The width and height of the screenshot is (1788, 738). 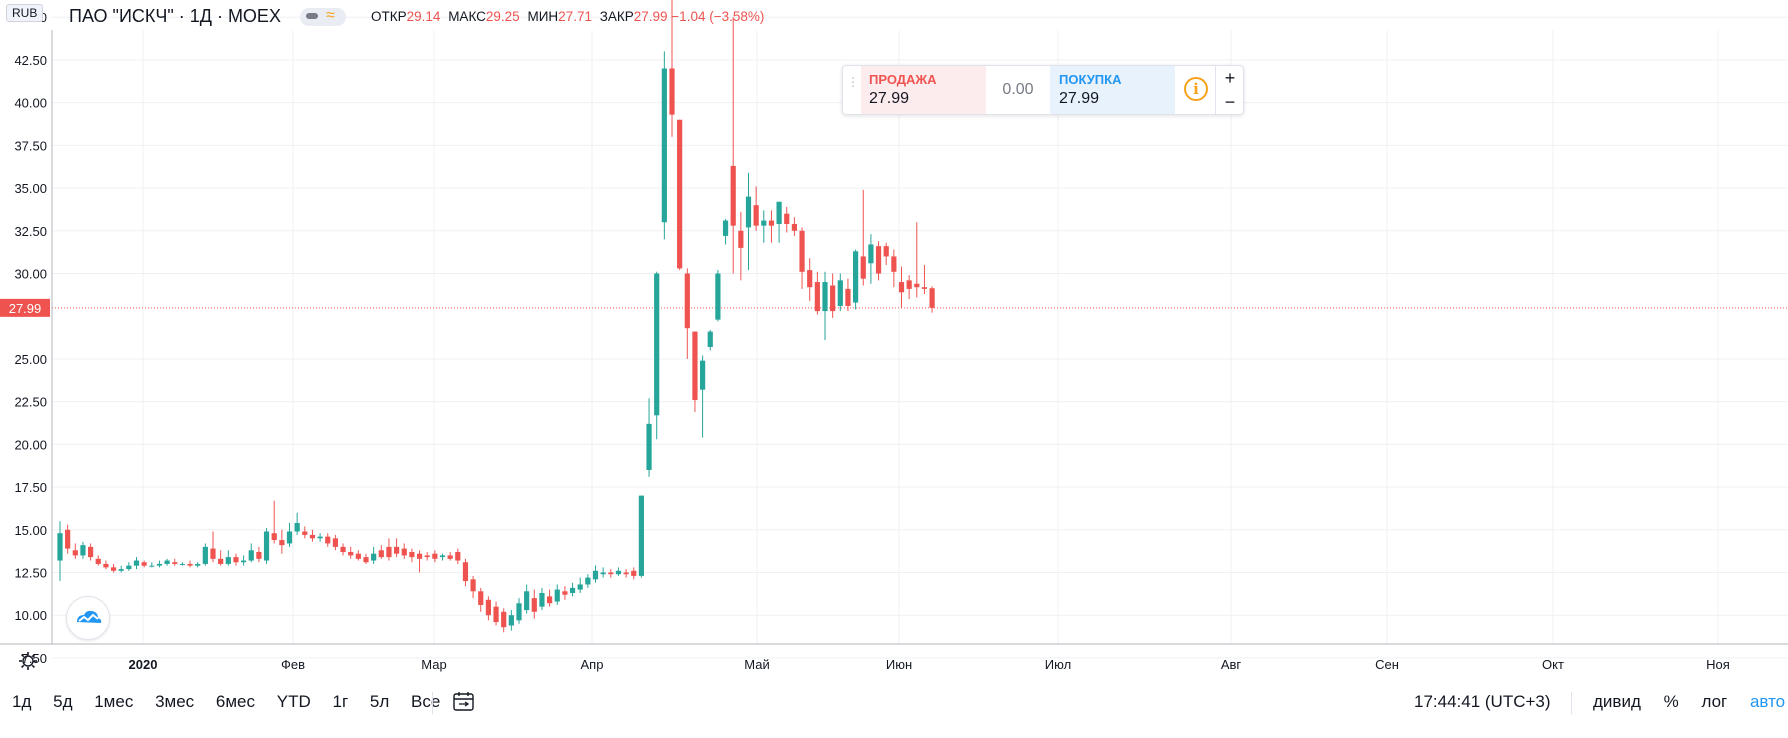 I want to click on period-5d: 5д, so click(x=63, y=701).